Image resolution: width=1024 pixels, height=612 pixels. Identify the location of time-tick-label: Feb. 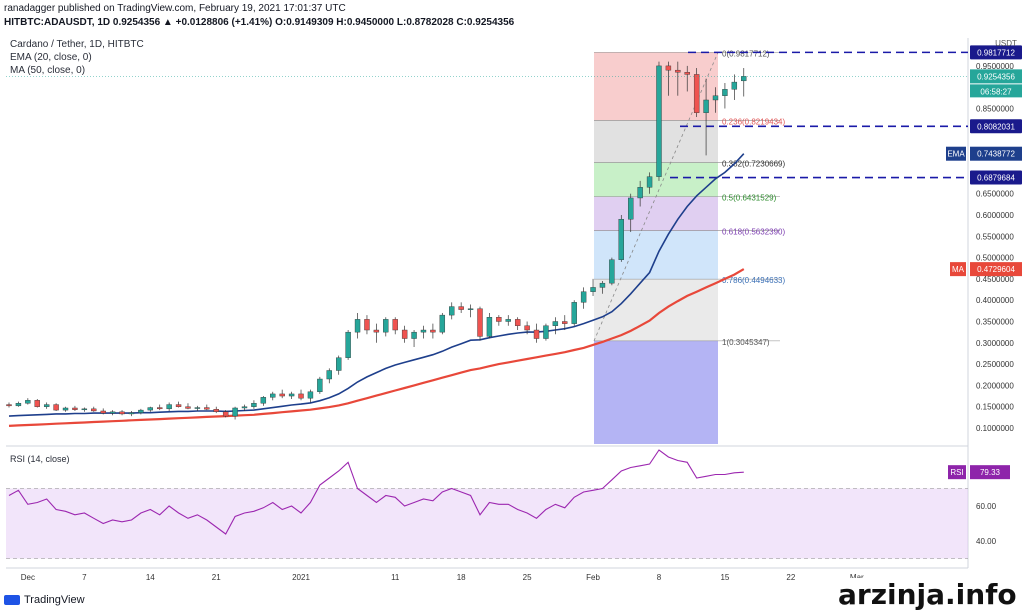
(593, 577).